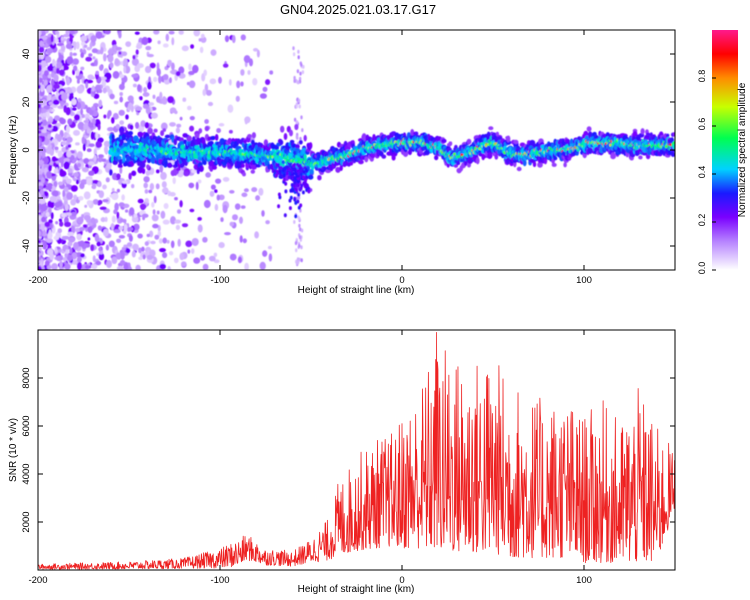  What do you see at coordinates (358, 9) in the screenshot?
I see `figure-title: GN04.2025.021.03.17.G17` at bounding box center [358, 9].